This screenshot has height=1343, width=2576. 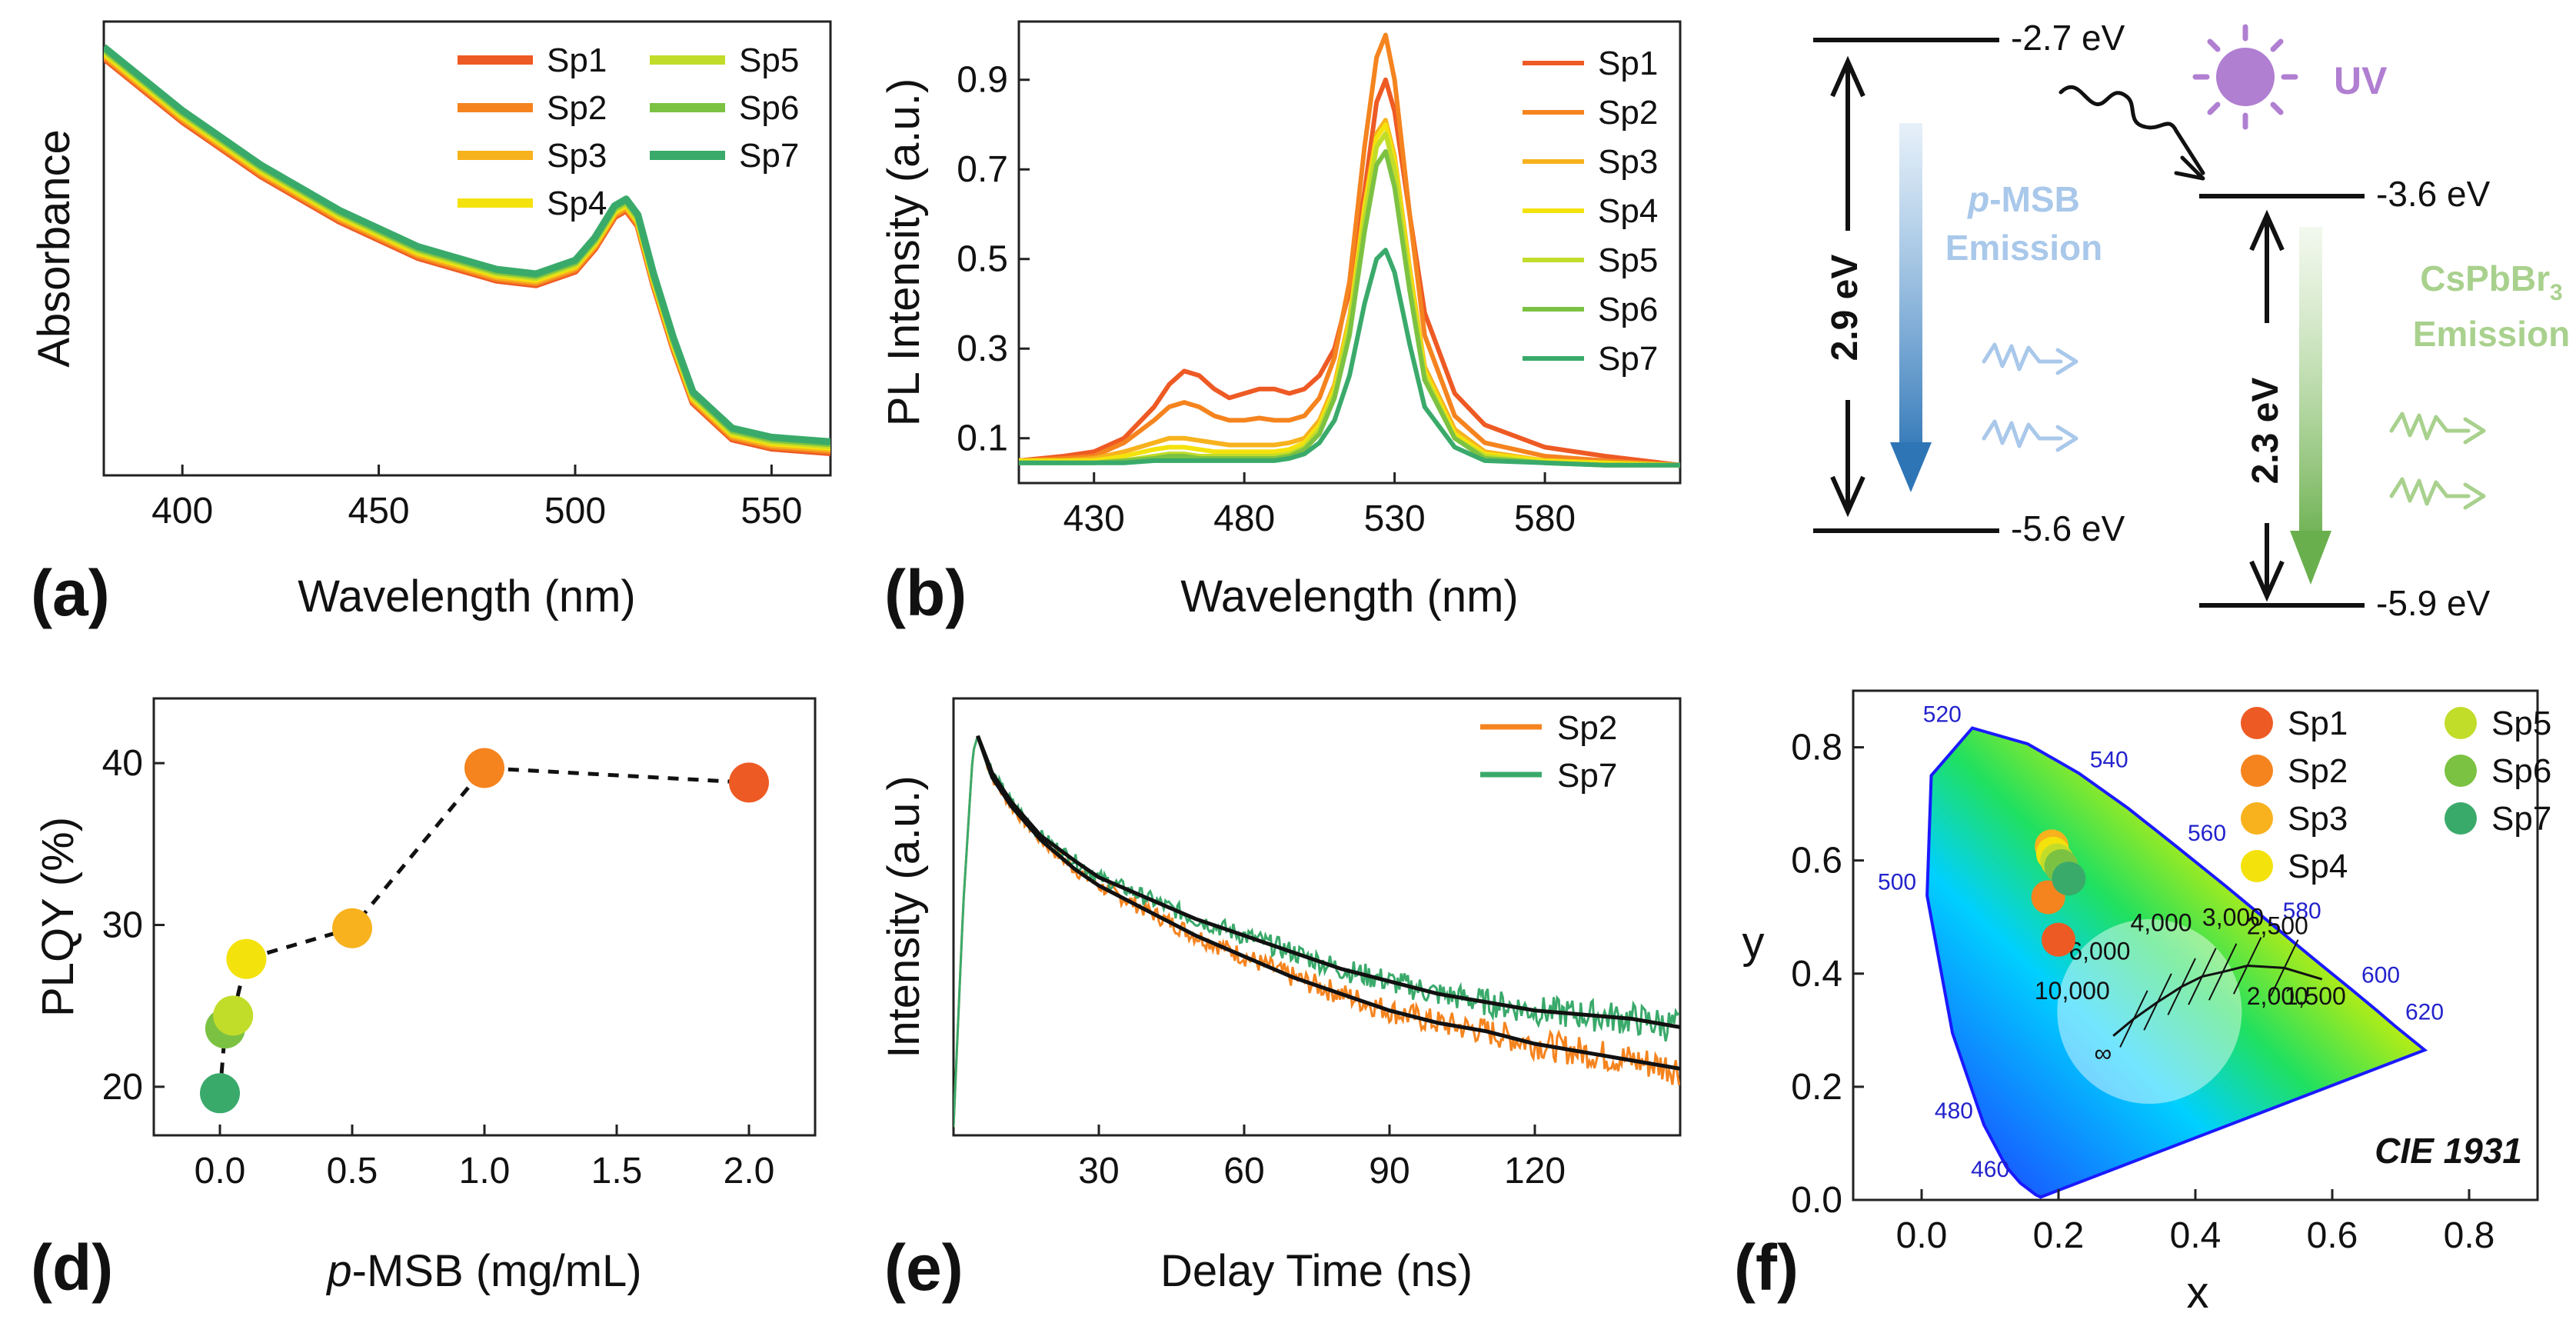 I want to click on legend-swatch-sp5, so click(x=2461, y=723).